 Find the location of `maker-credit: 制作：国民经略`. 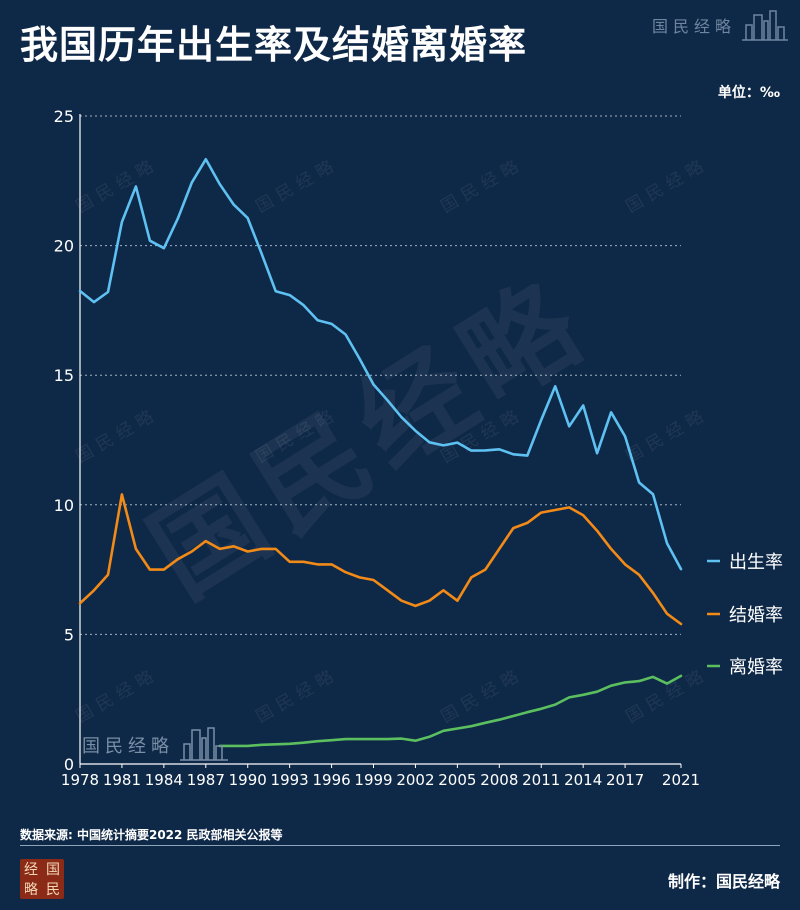

maker-credit: 制作：国民经略 is located at coordinates (723, 881).